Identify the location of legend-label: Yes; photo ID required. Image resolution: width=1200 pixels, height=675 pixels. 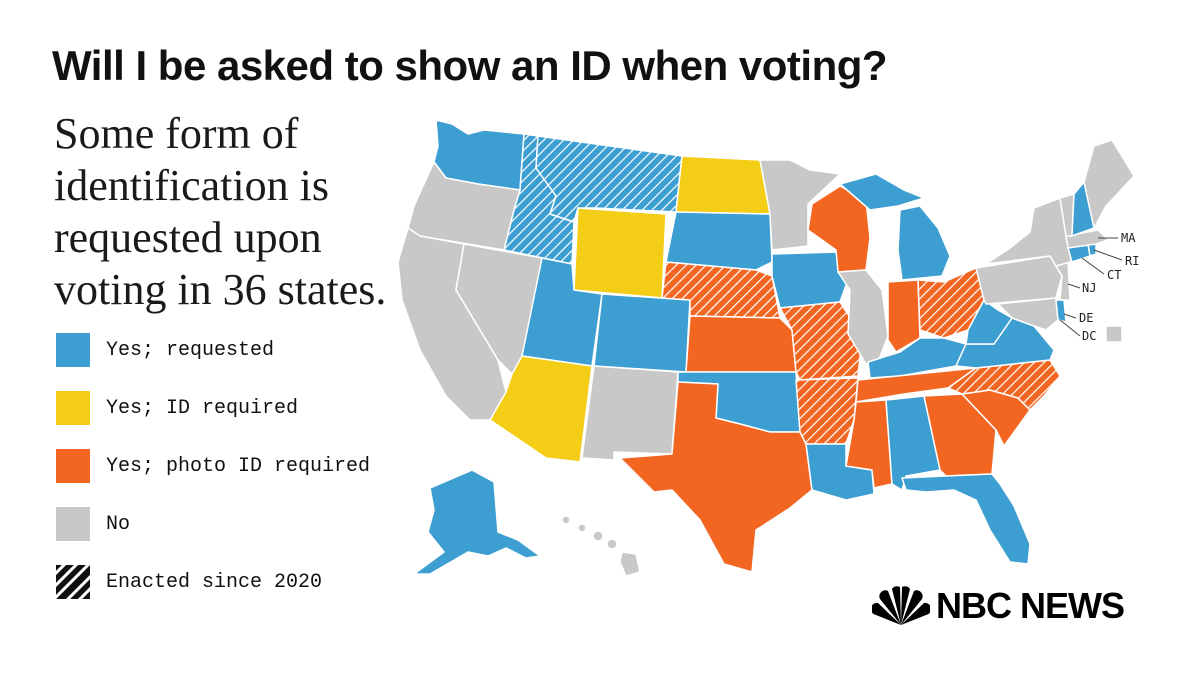
(238, 466).